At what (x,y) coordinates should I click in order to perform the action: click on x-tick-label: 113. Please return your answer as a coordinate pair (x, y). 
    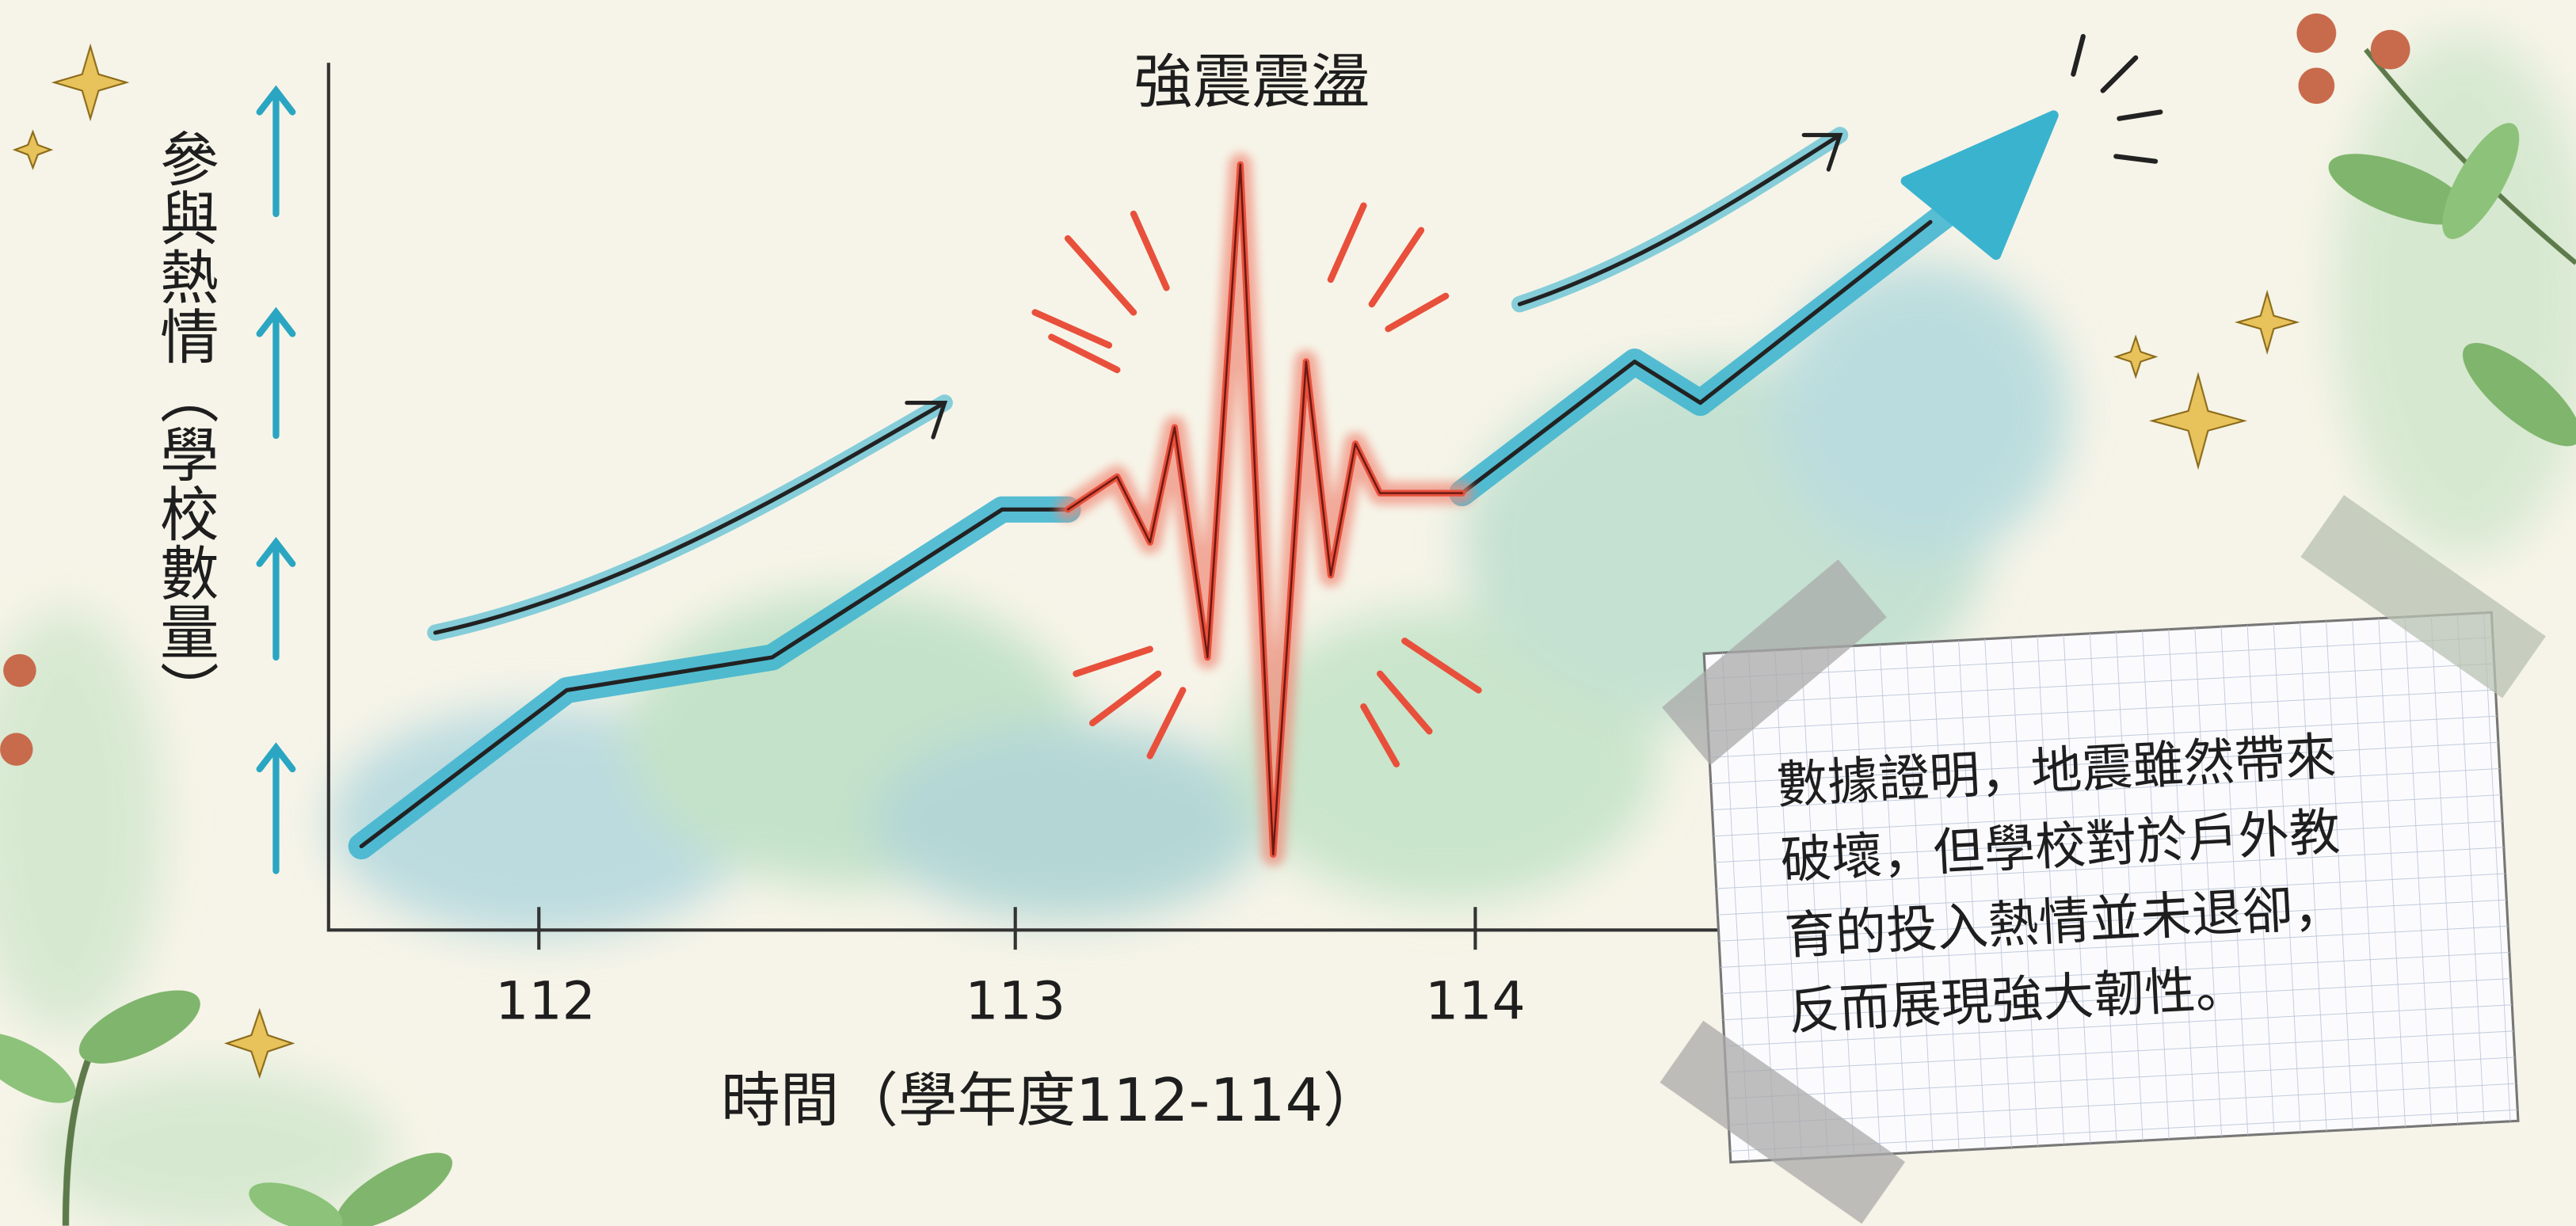
    Looking at the image, I should click on (1015, 1000).